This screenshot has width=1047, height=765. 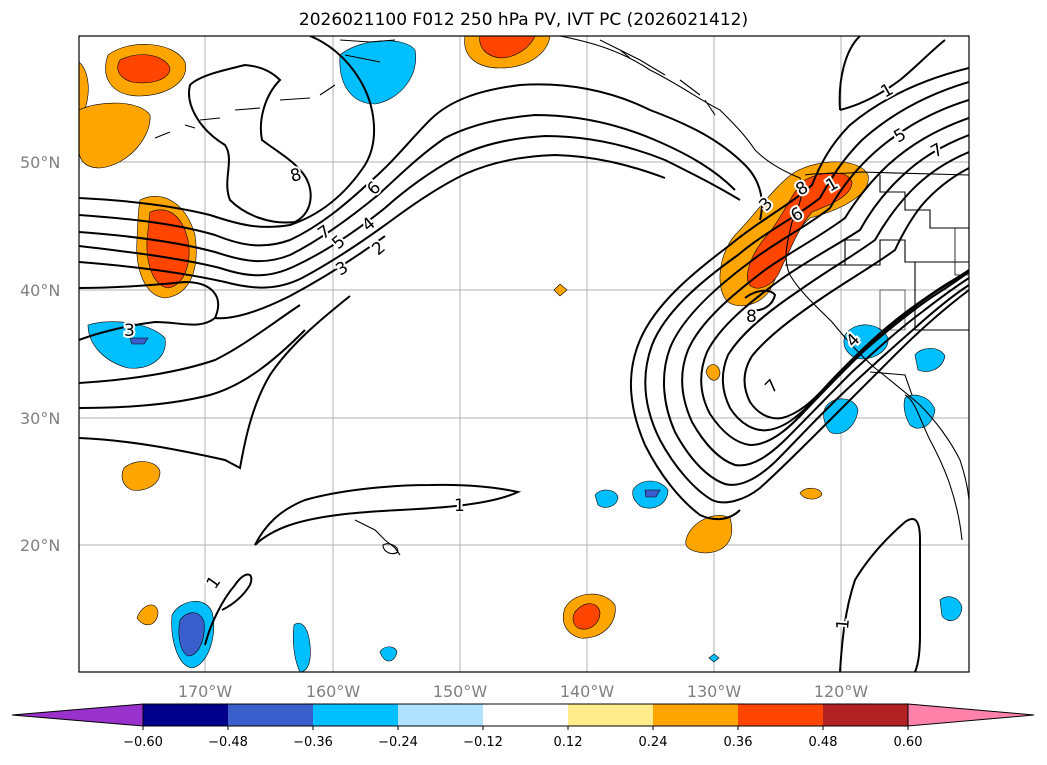 What do you see at coordinates (40, 354) in the screenshot?
I see `latitude-labels: 50°N 40°N 30°N 20°N` at bounding box center [40, 354].